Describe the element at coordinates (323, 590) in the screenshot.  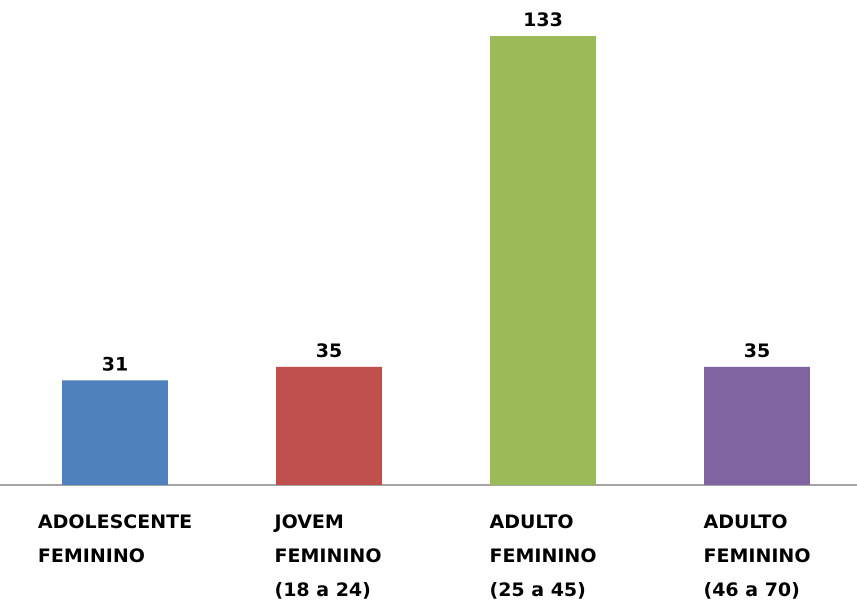
I see `x-tick-label-line: (18 a 24)` at that location.